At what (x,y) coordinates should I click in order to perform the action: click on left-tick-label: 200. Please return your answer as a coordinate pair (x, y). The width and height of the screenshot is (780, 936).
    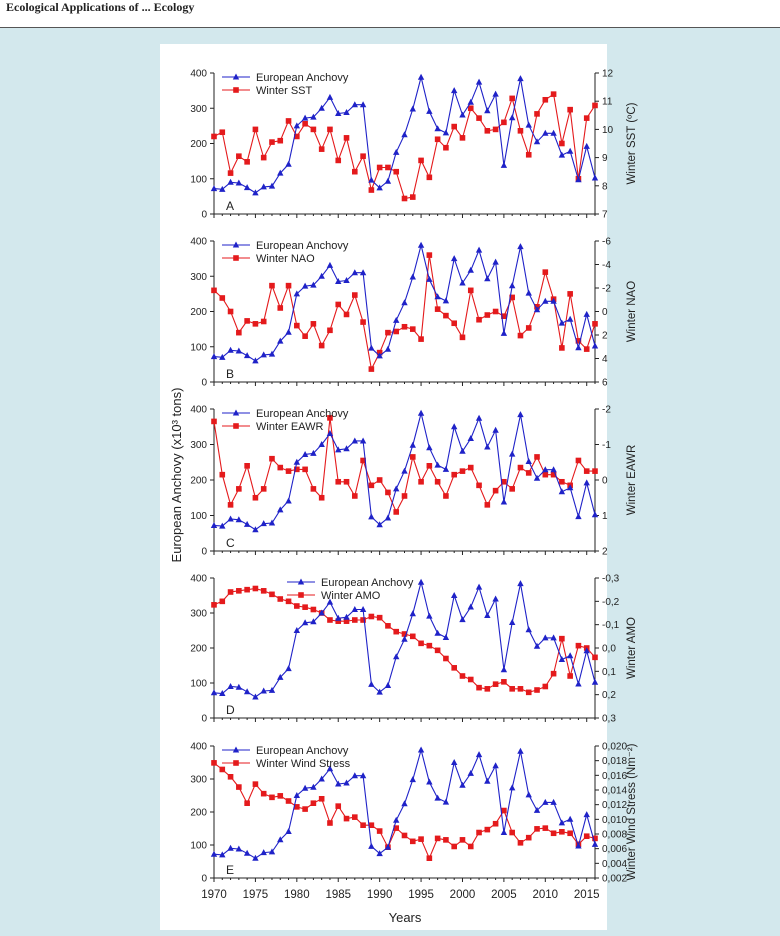
    Looking at the image, I should click on (198, 649).